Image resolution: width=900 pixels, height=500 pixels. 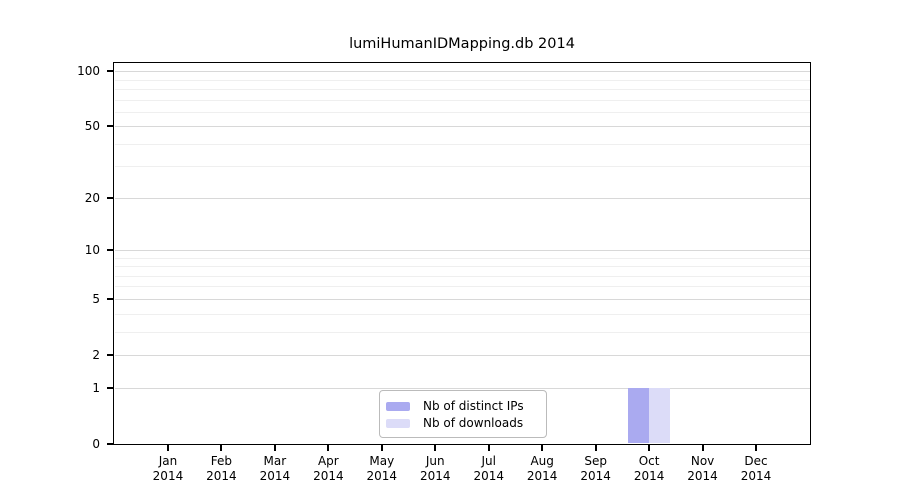 I want to click on x-tick-aug, so click(x=542, y=448).